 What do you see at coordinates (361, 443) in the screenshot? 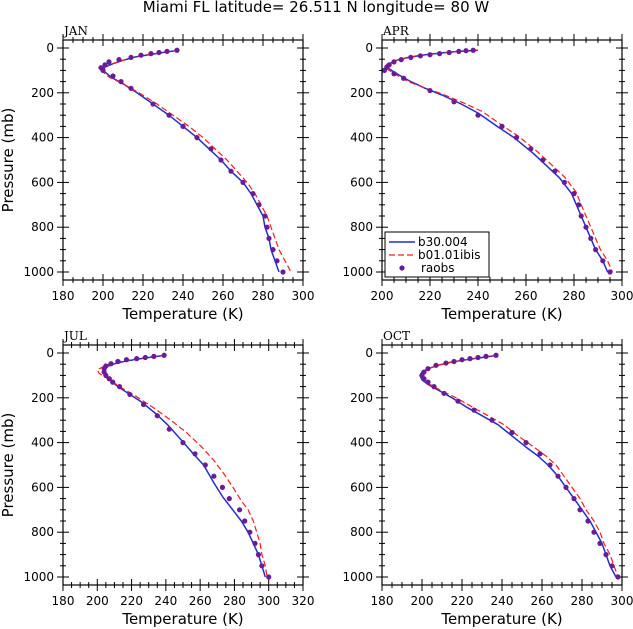
I see `y-tick-label: 400` at bounding box center [361, 443].